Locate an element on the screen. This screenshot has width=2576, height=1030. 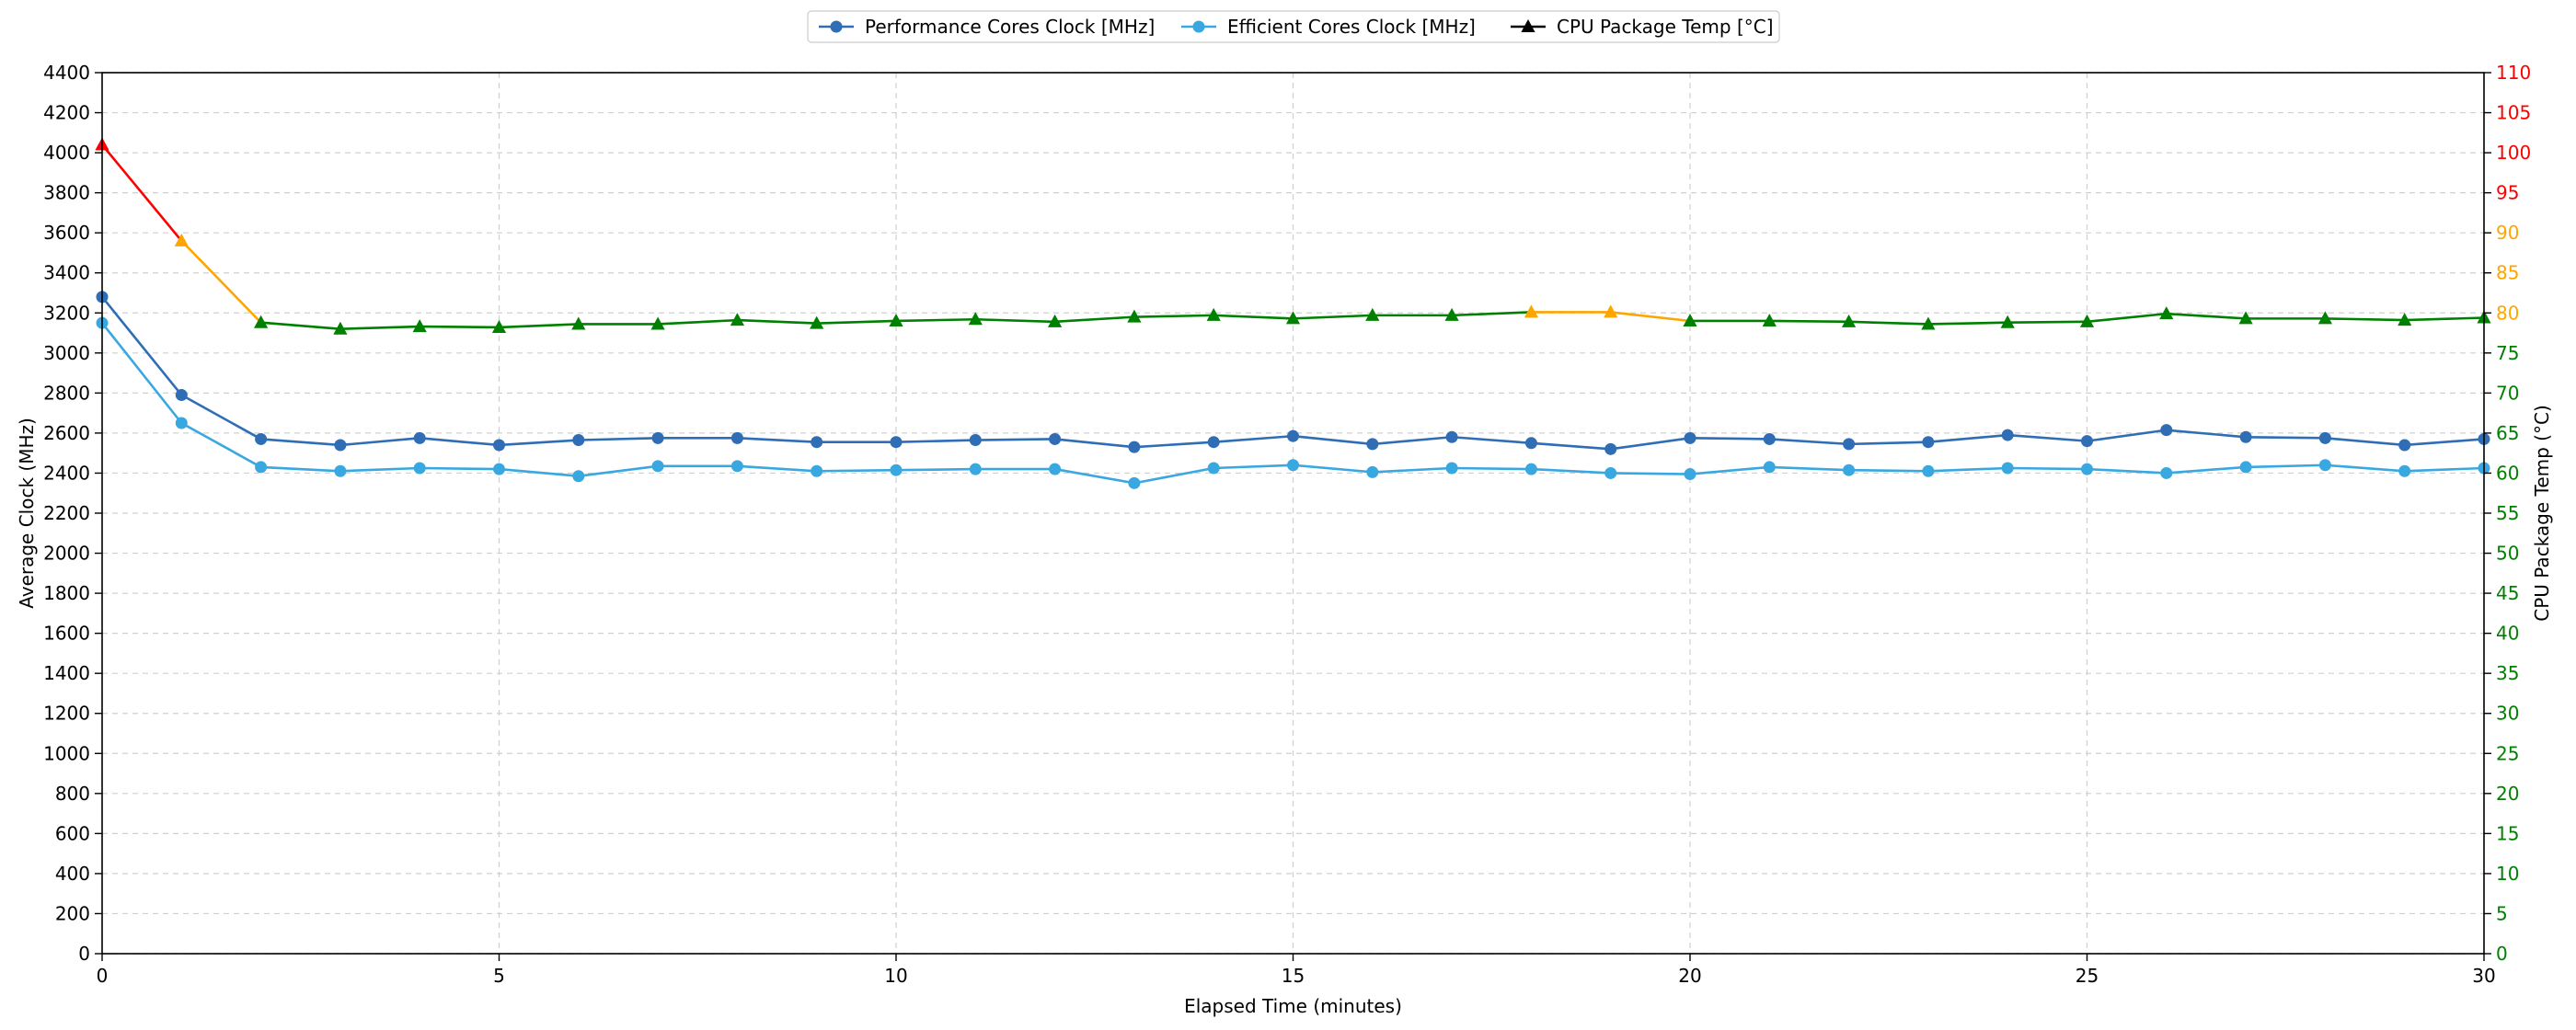
y-tick-label: 2000 is located at coordinates (66, 554).